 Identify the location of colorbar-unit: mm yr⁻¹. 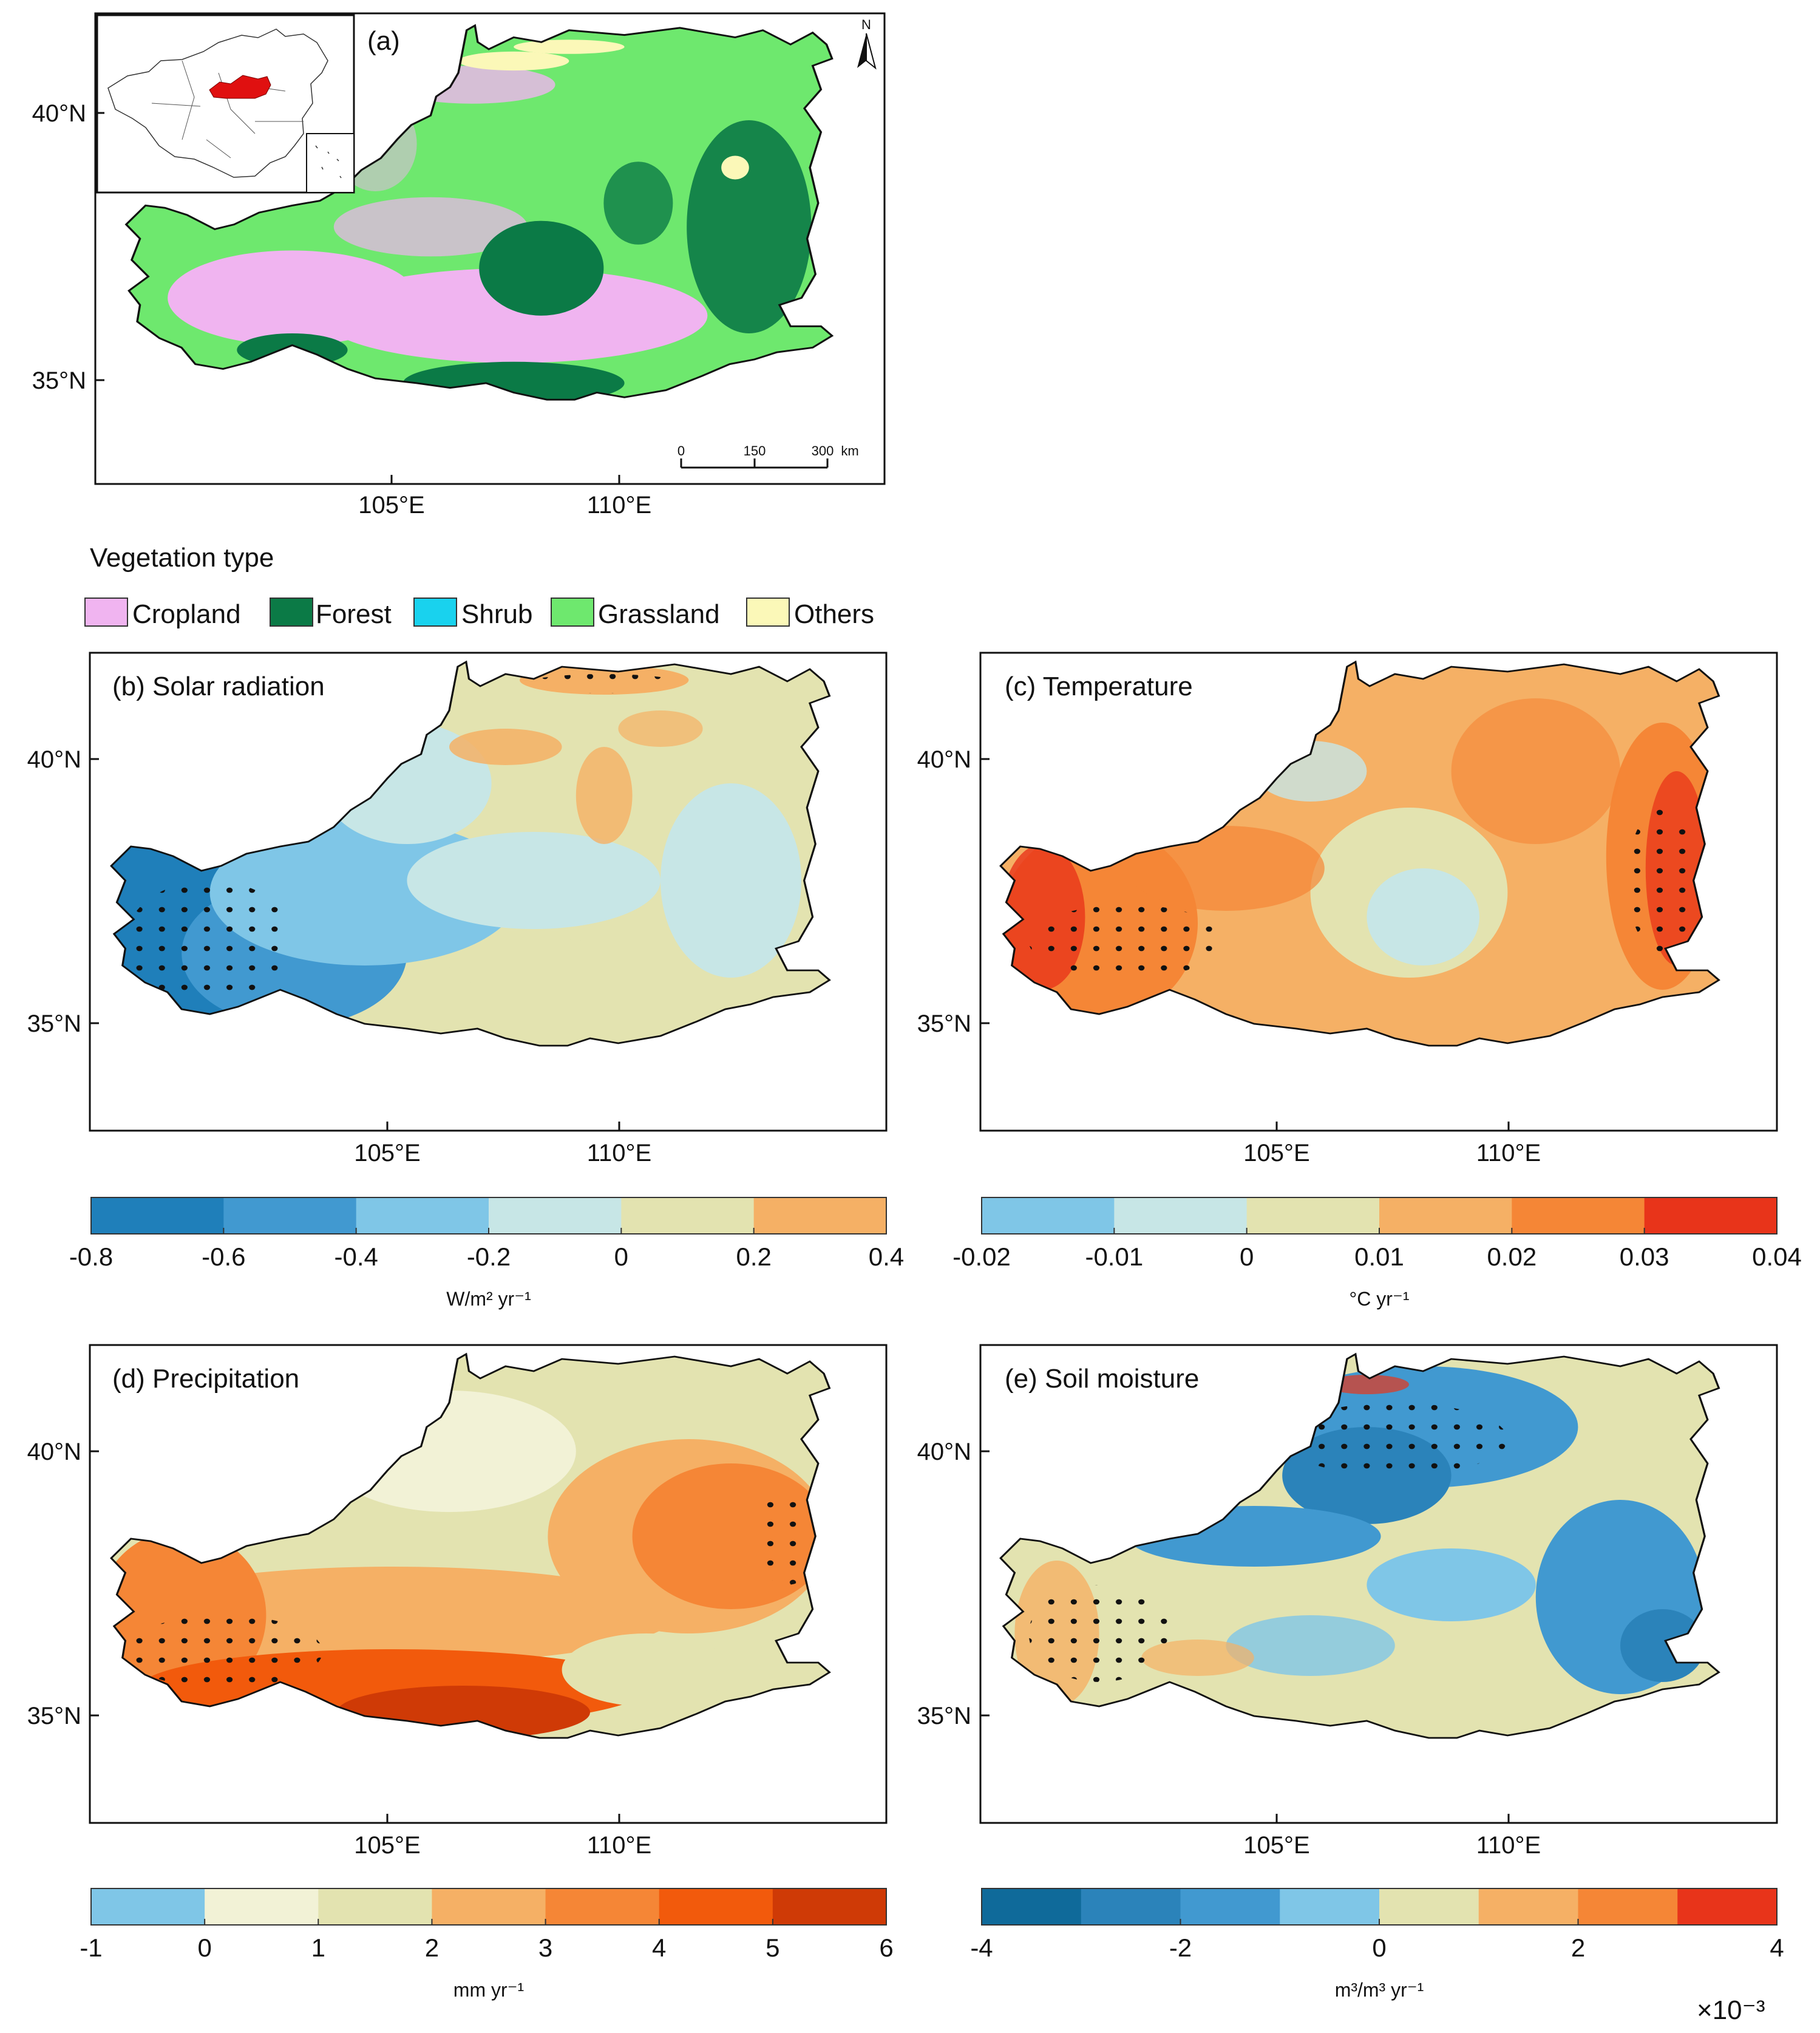
(488, 1990).